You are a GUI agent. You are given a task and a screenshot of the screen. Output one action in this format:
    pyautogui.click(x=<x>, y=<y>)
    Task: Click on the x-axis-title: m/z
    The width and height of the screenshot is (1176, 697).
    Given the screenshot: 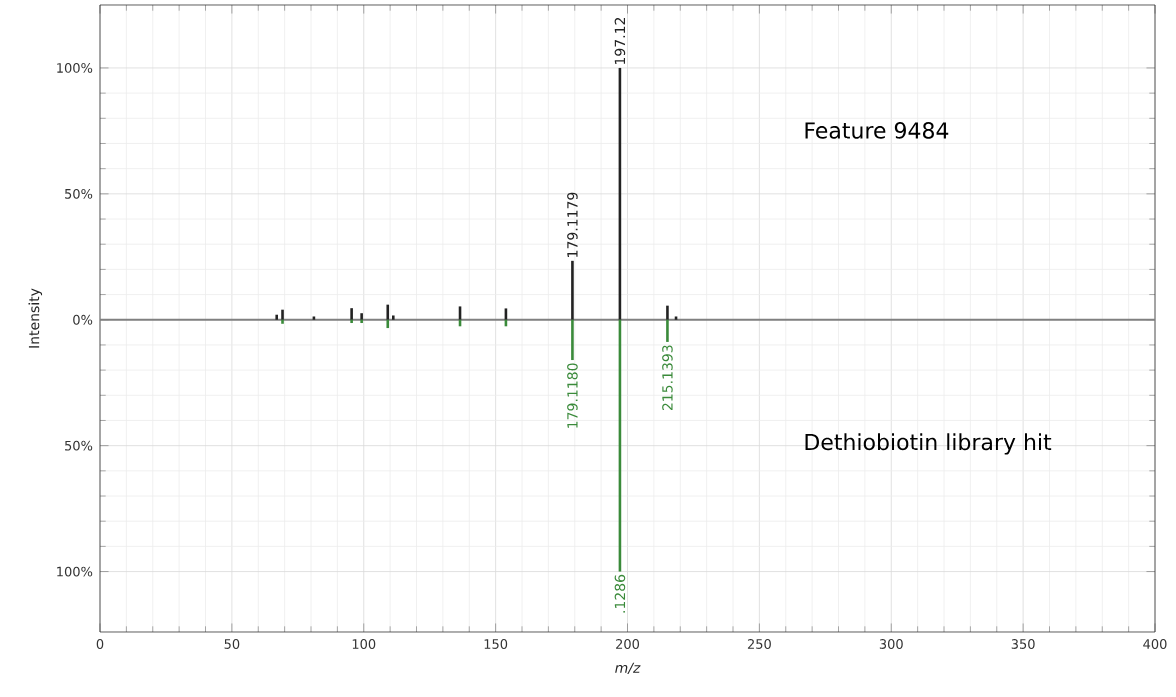 What is the action you would take?
    pyautogui.click(x=628, y=668)
    